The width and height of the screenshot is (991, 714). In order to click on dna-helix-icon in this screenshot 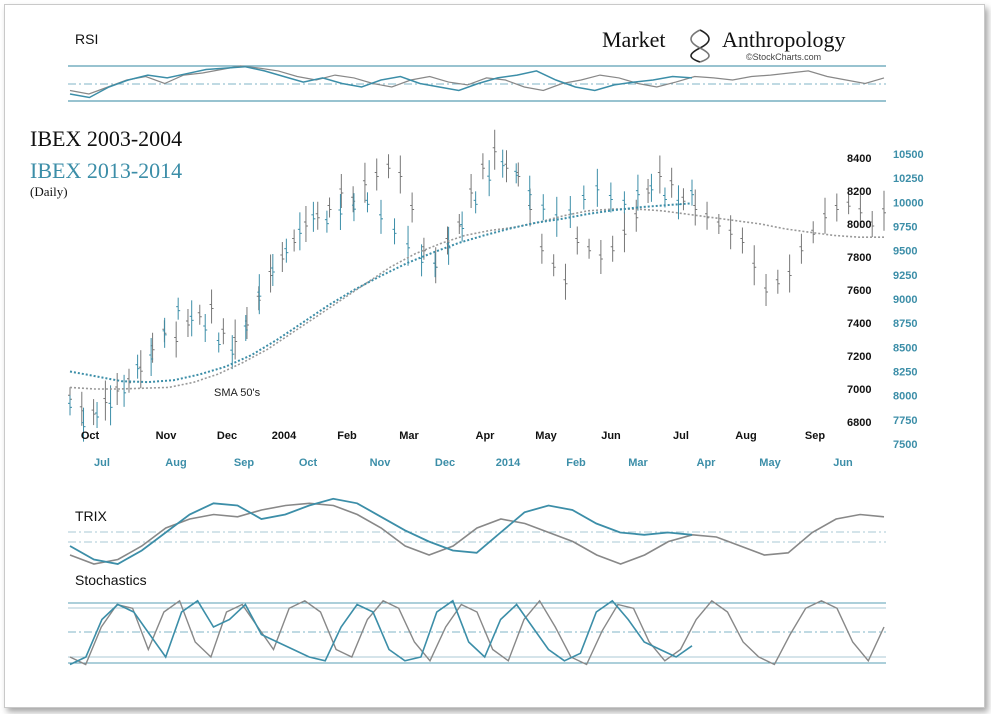, I will do `click(700, 46)`.